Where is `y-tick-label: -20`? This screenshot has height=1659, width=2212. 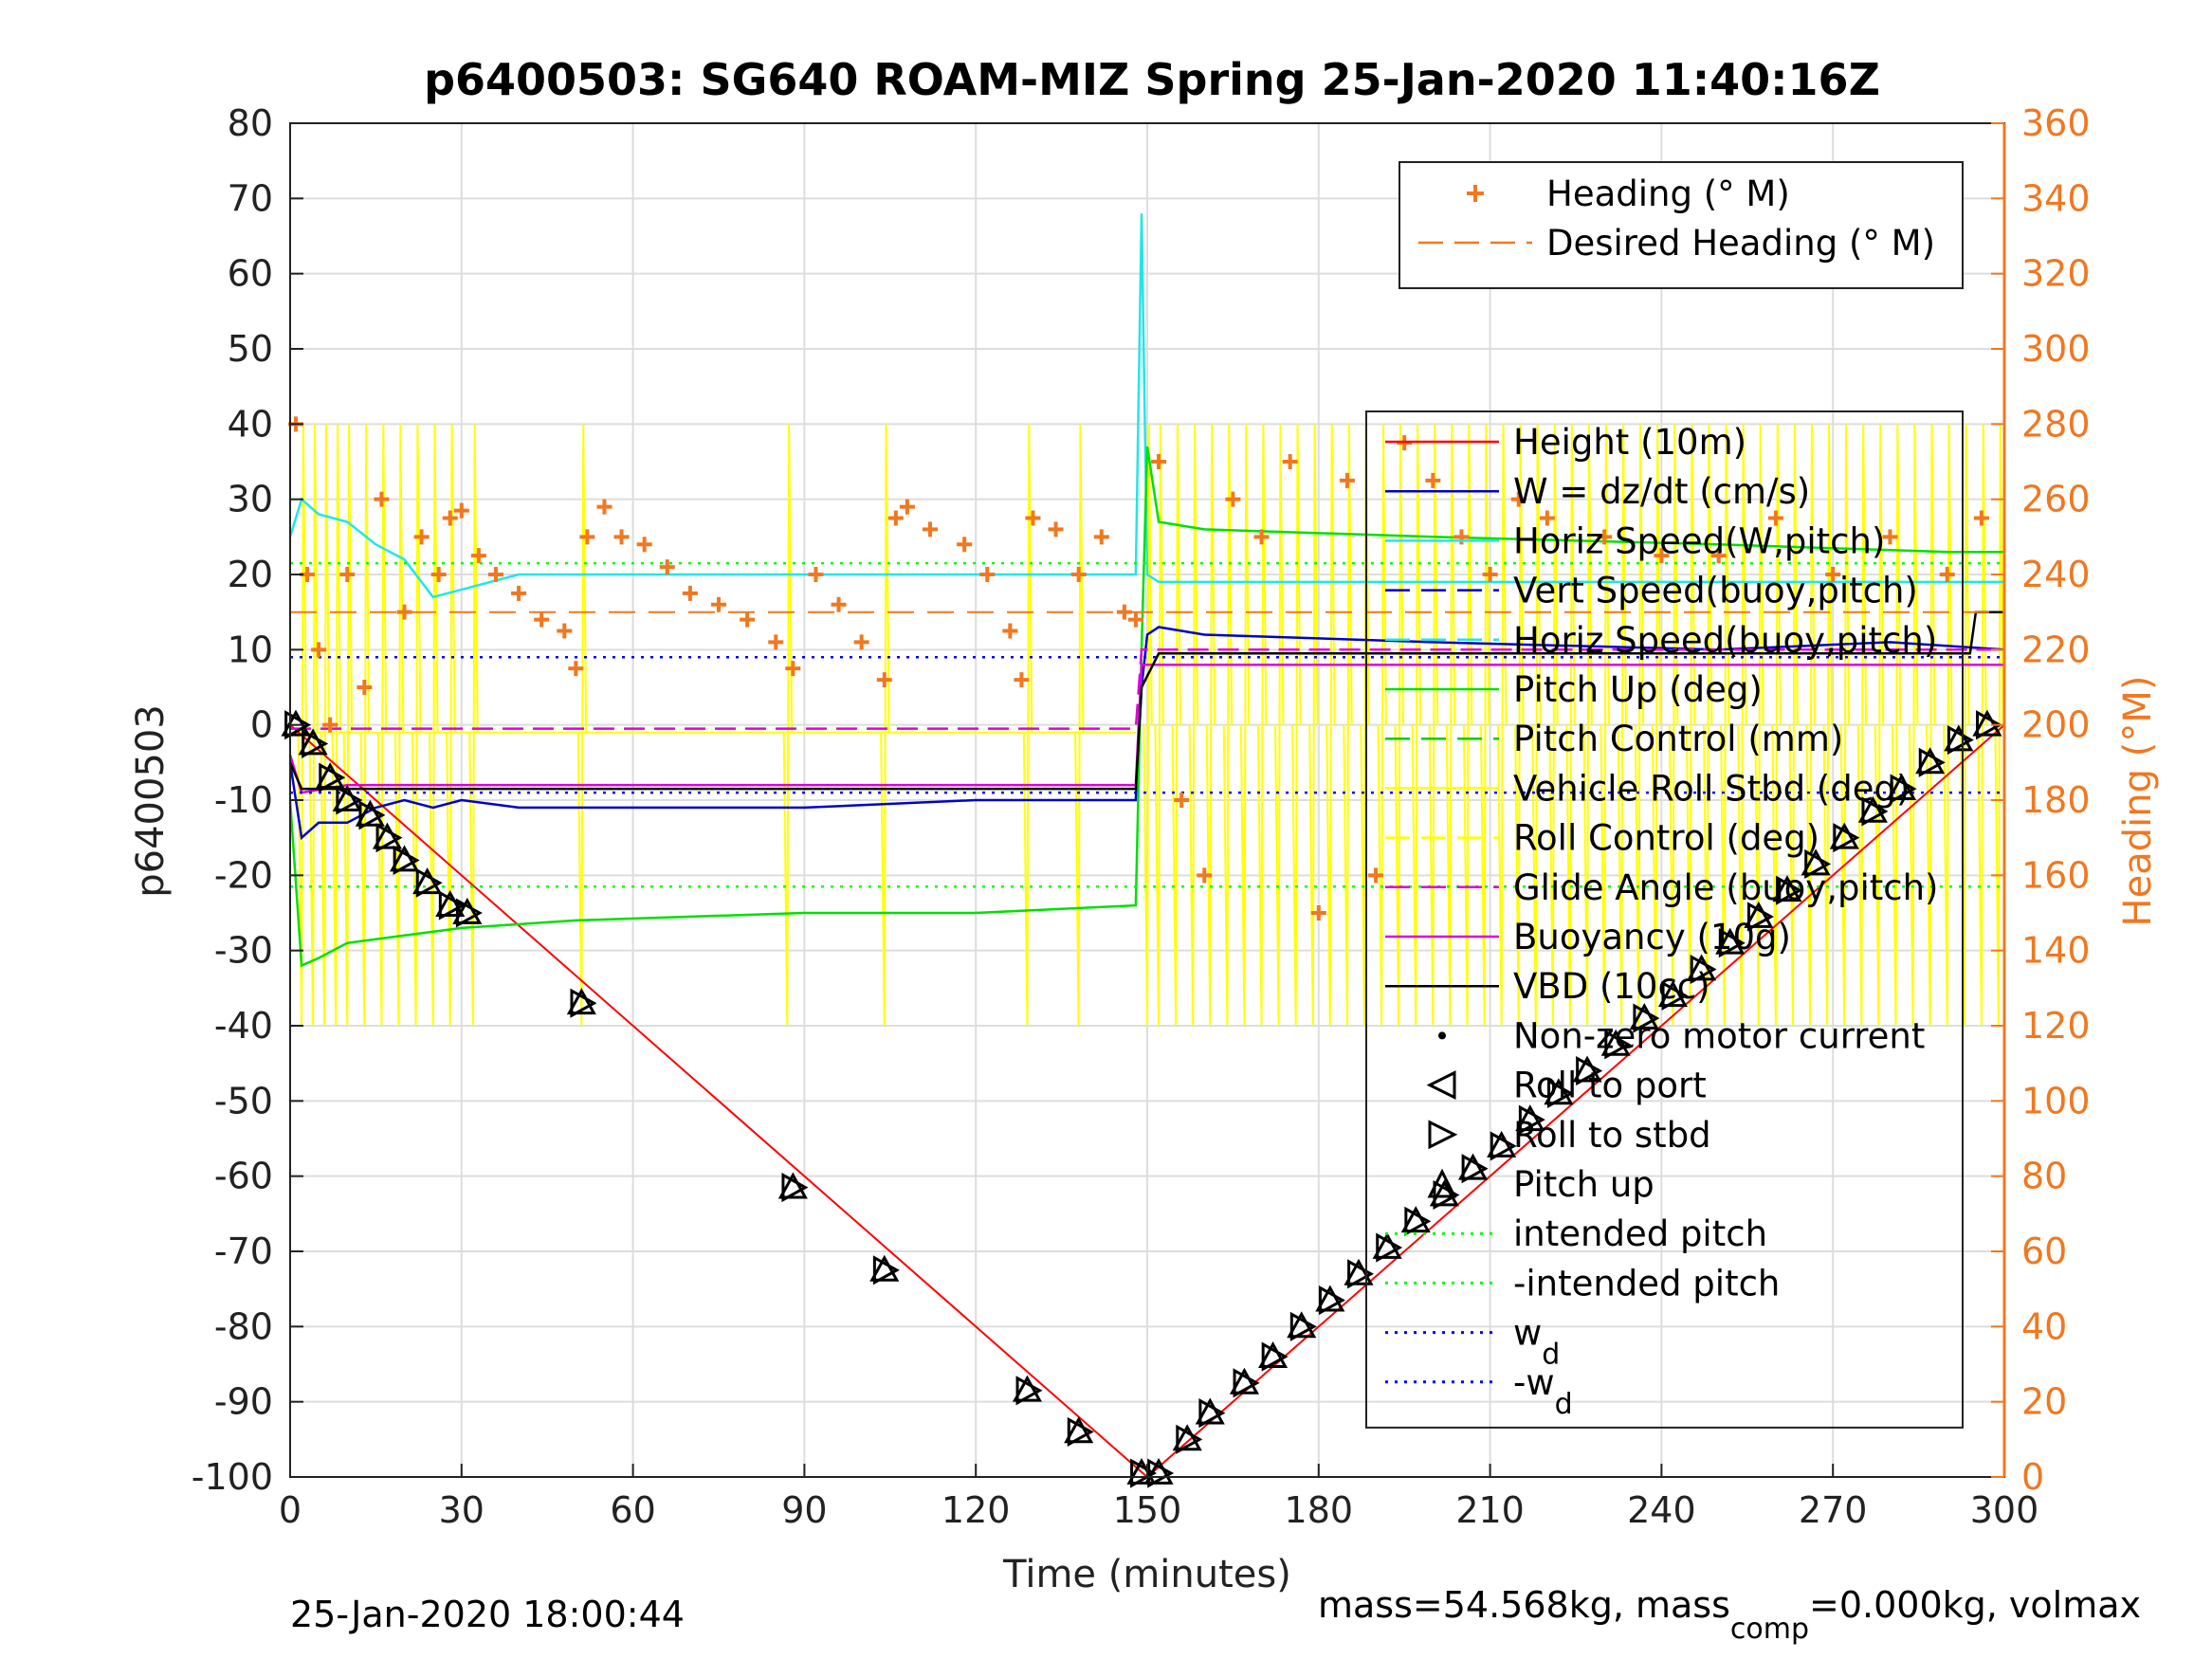
y-tick-label: -20 is located at coordinates (243, 875).